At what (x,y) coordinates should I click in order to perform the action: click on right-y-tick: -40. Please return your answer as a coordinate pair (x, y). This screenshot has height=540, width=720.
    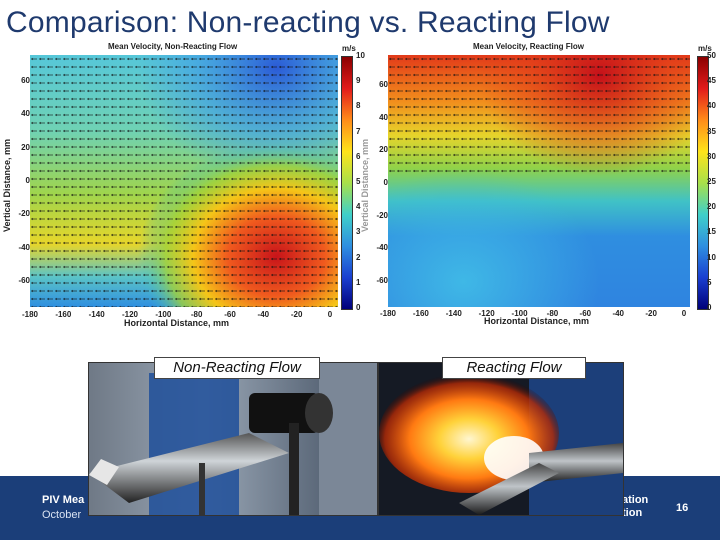
    Looking at the image, I should click on (382, 248).